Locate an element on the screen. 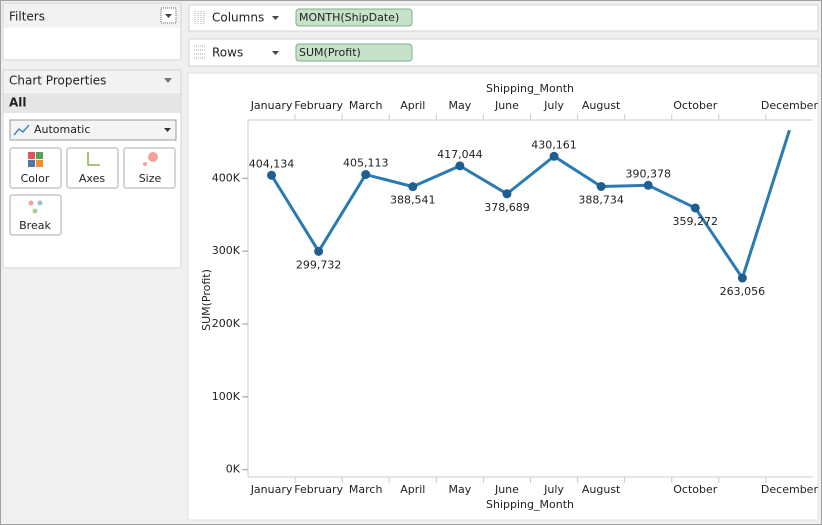  x-tick-label-bottom: April is located at coordinates (412, 489).